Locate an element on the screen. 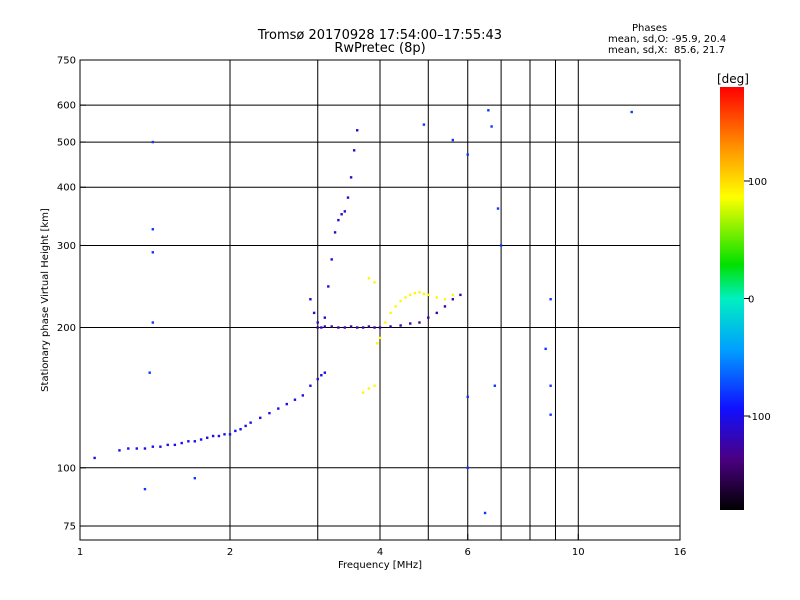 This screenshot has height=600, width=800. colorbar-tick-label: 0 is located at coordinates (751, 300).